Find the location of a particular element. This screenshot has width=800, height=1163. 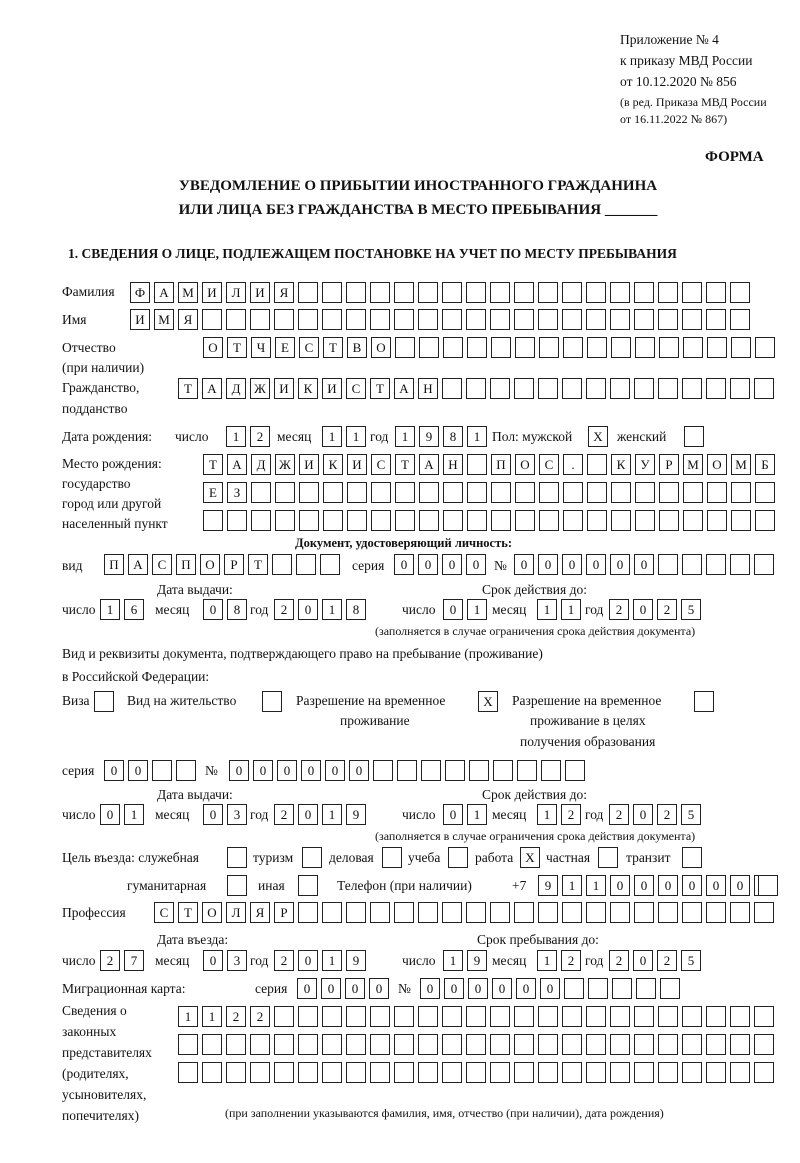

char-box: Ч is located at coordinates (261, 347).